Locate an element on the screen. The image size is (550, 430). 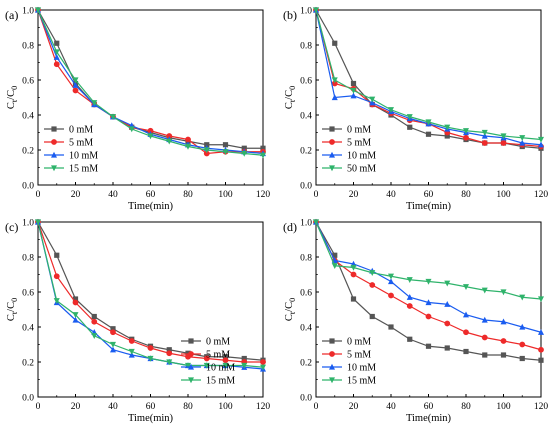
panel-label: (d) is located at coordinates (290, 227).